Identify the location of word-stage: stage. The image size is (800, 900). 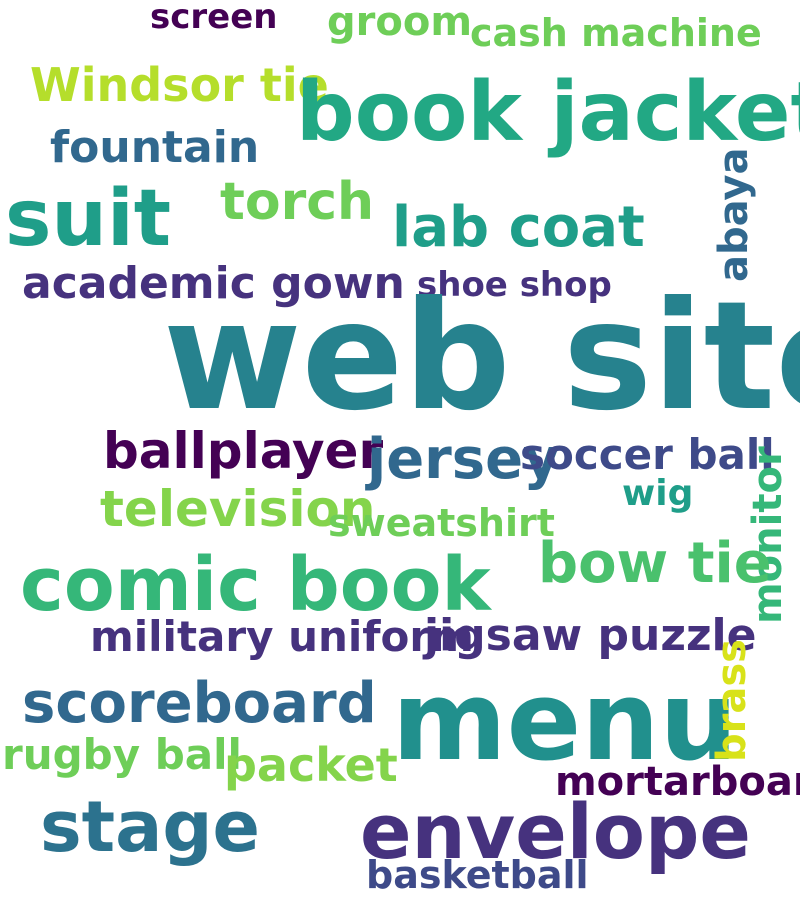
(150, 827).